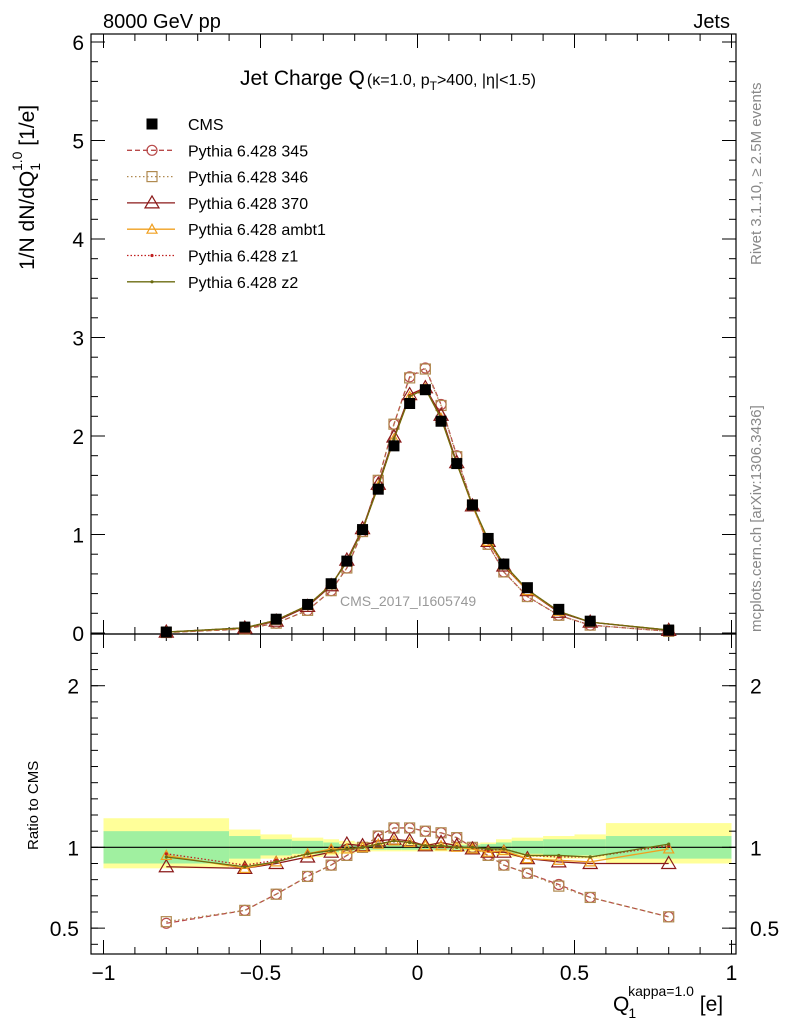 This screenshot has height=1024, width=786. What do you see at coordinates (152, 255) in the screenshot?
I see `legend-marker-z1` at bounding box center [152, 255].